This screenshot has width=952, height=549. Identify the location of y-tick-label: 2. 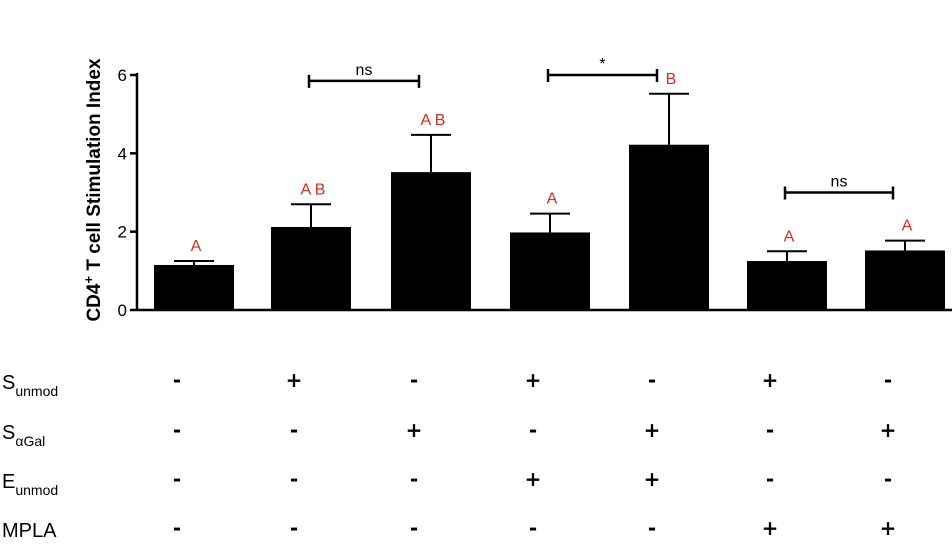
(122, 232).